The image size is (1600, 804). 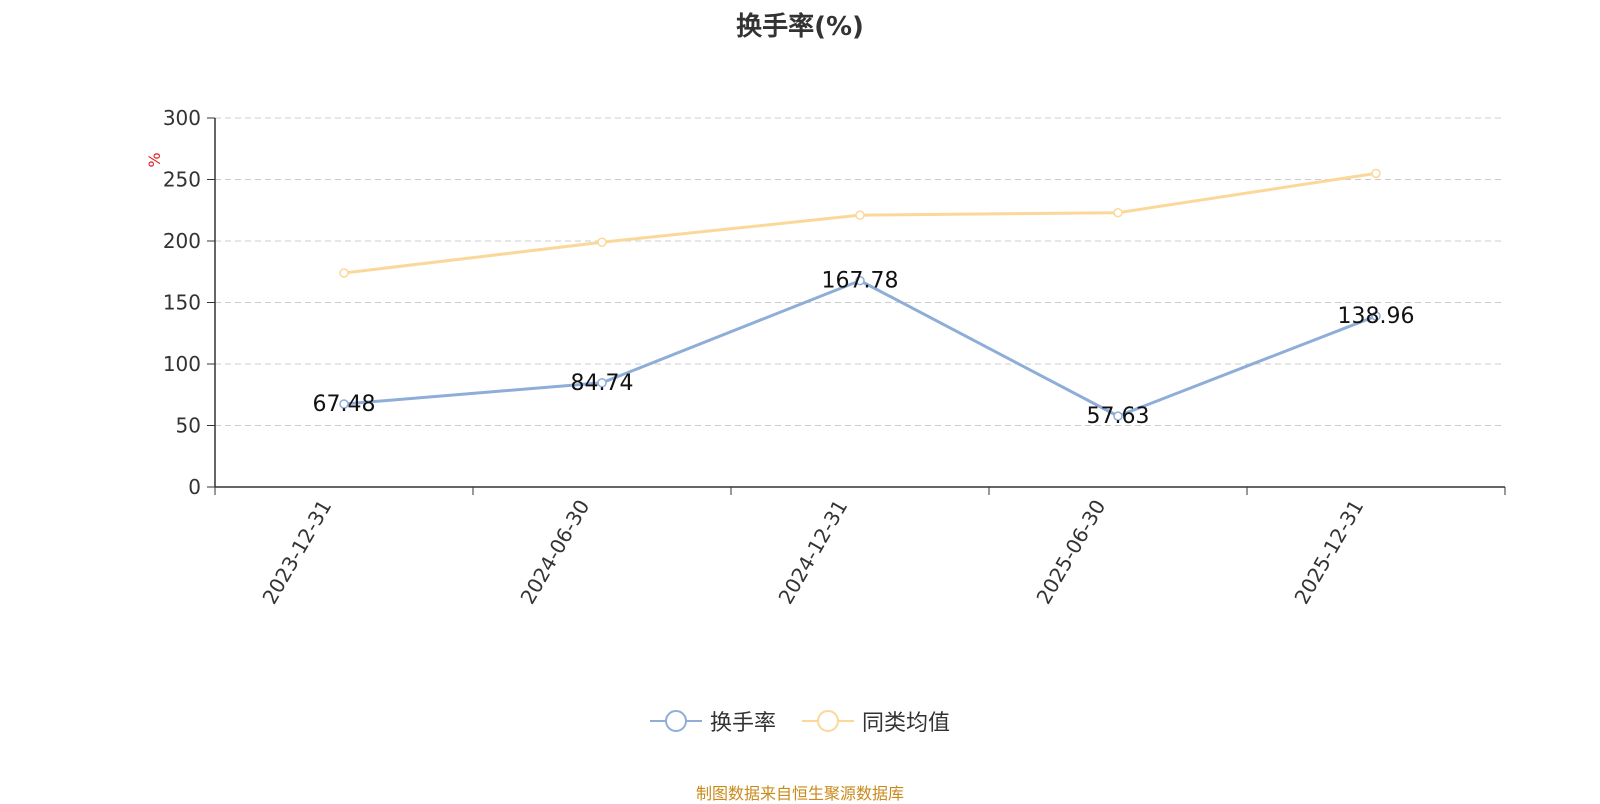 I want to click on chart-title: 换手率(%), so click(x=800, y=27).